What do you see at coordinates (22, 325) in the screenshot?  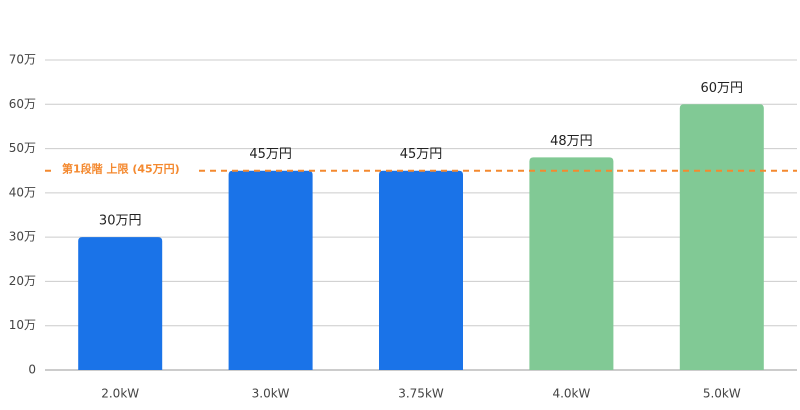 I see `y-tick-label: 10万` at bounding box center [22, 325].